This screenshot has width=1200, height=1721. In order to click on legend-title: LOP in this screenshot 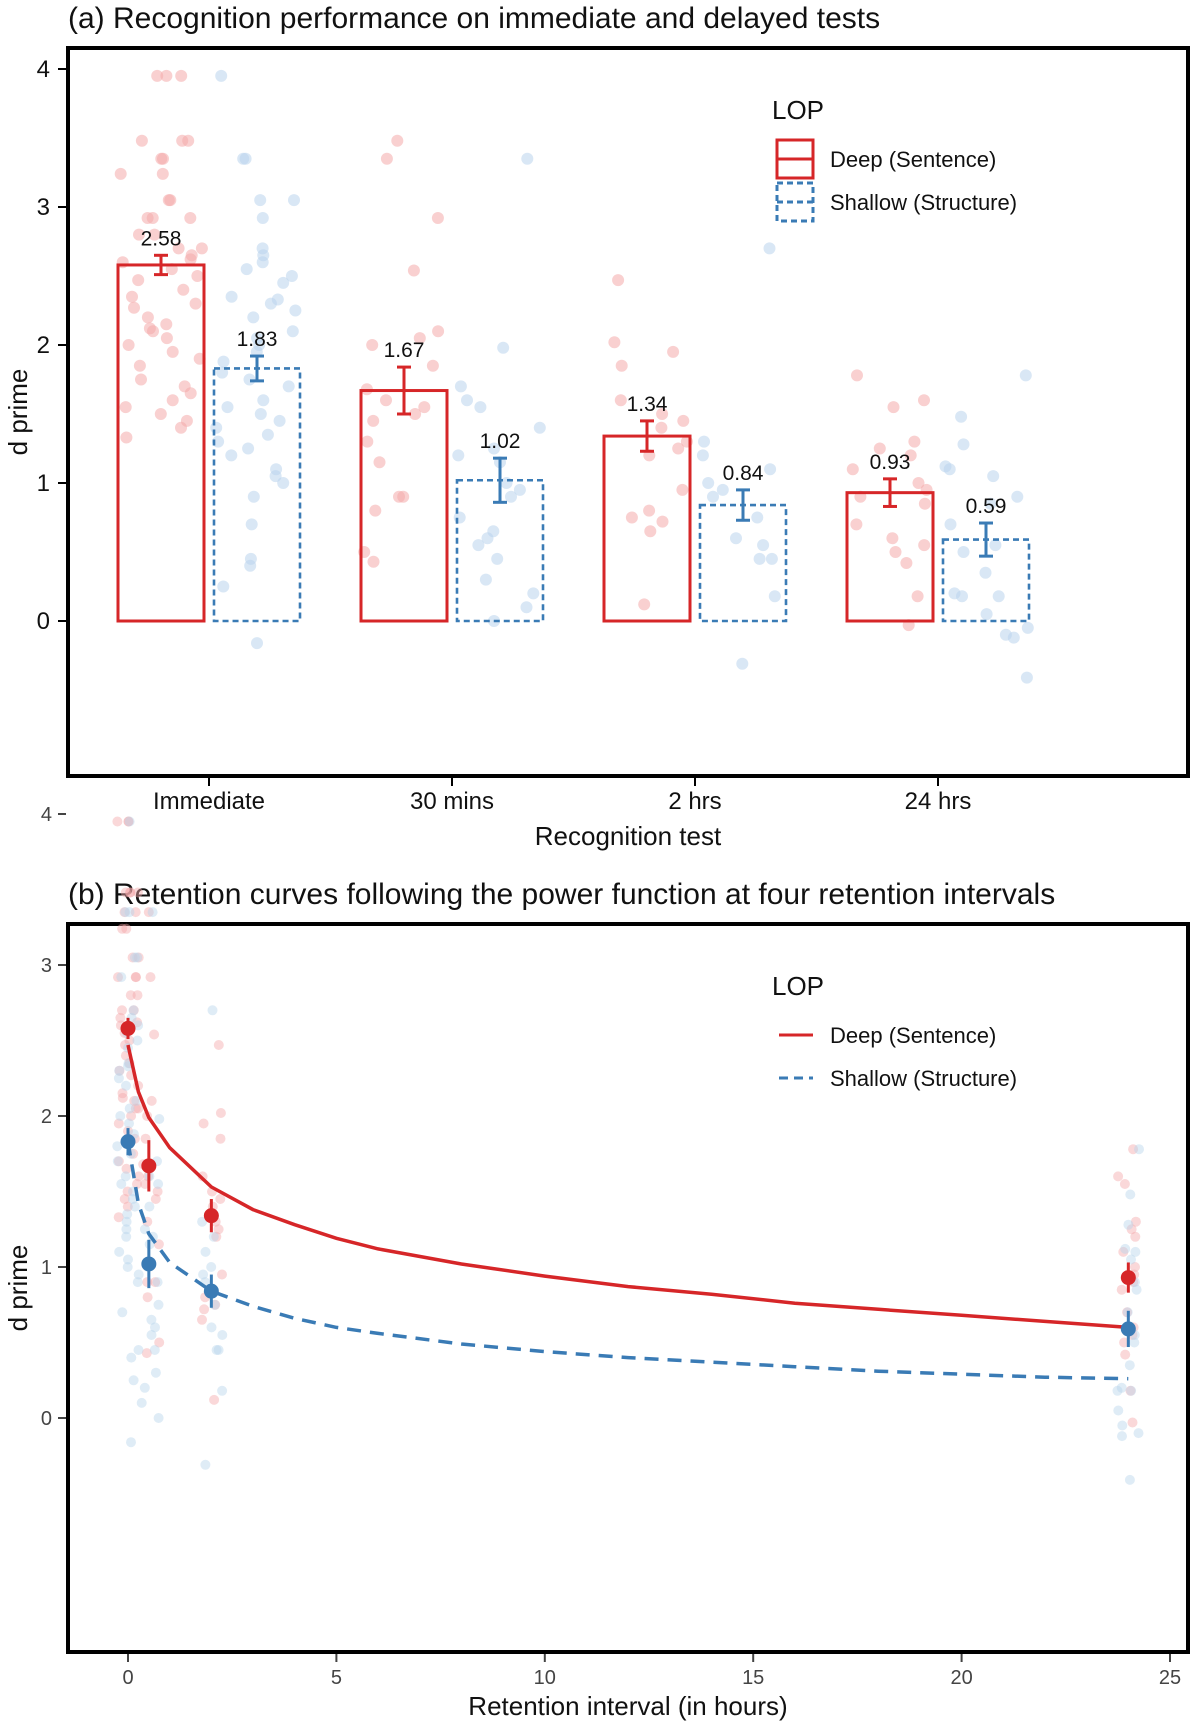, I will do `click(798, 110)`.